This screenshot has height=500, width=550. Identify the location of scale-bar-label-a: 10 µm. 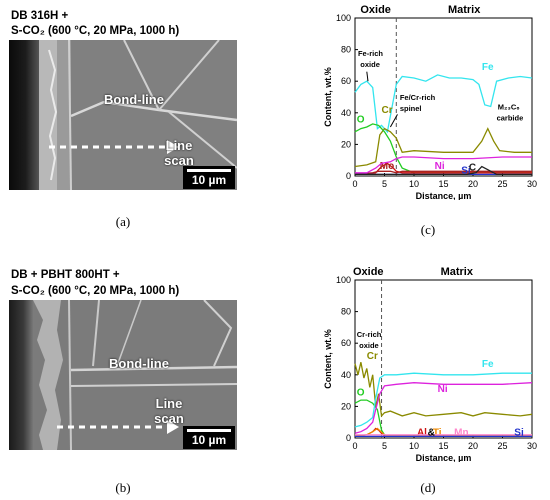
(209, 180).